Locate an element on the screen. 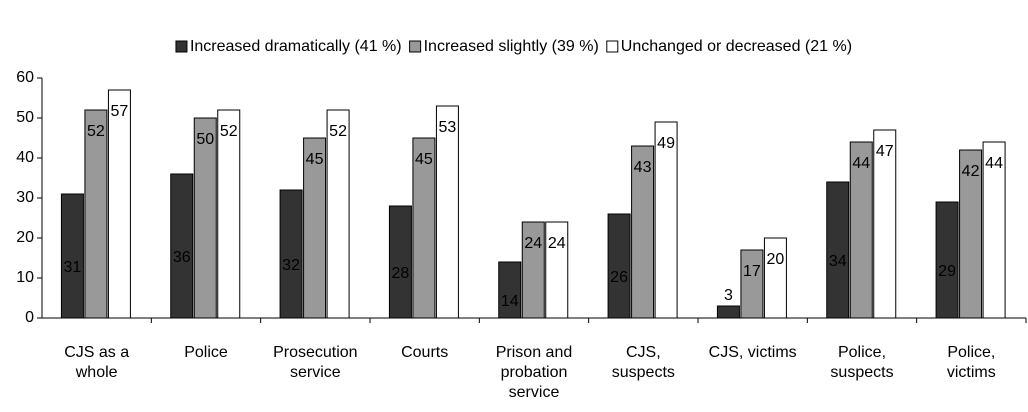 Image resolution: width=1028 pixels, height=412 pixels. data-label: 43 is located at coordinates (643, 167).